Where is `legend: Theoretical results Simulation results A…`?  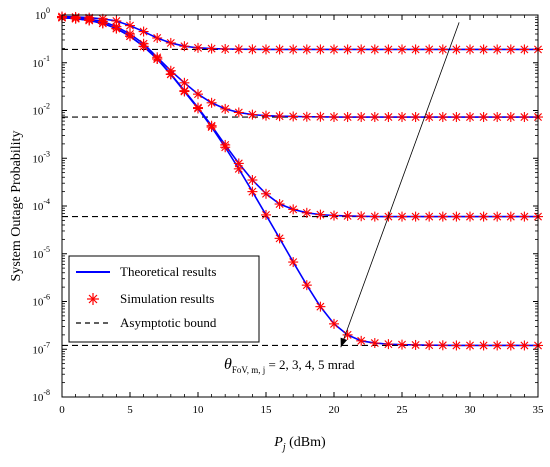
legend: Theoretical results Simulation results A… is located at coordinates (164, 299).